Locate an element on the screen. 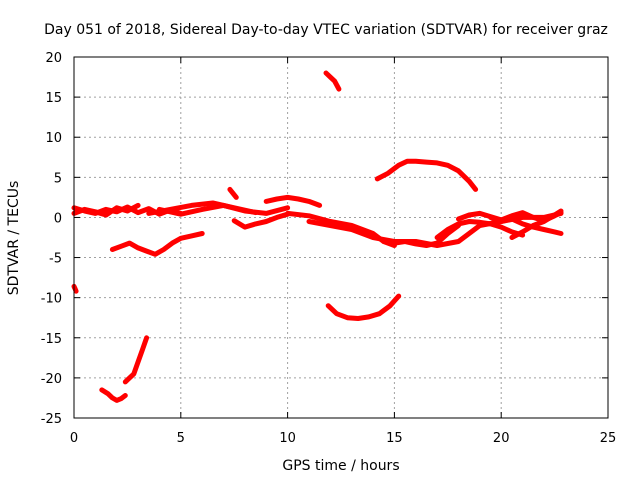  y-axis-title: SDTVAR / TECUs is located at coordinates (14, 238).